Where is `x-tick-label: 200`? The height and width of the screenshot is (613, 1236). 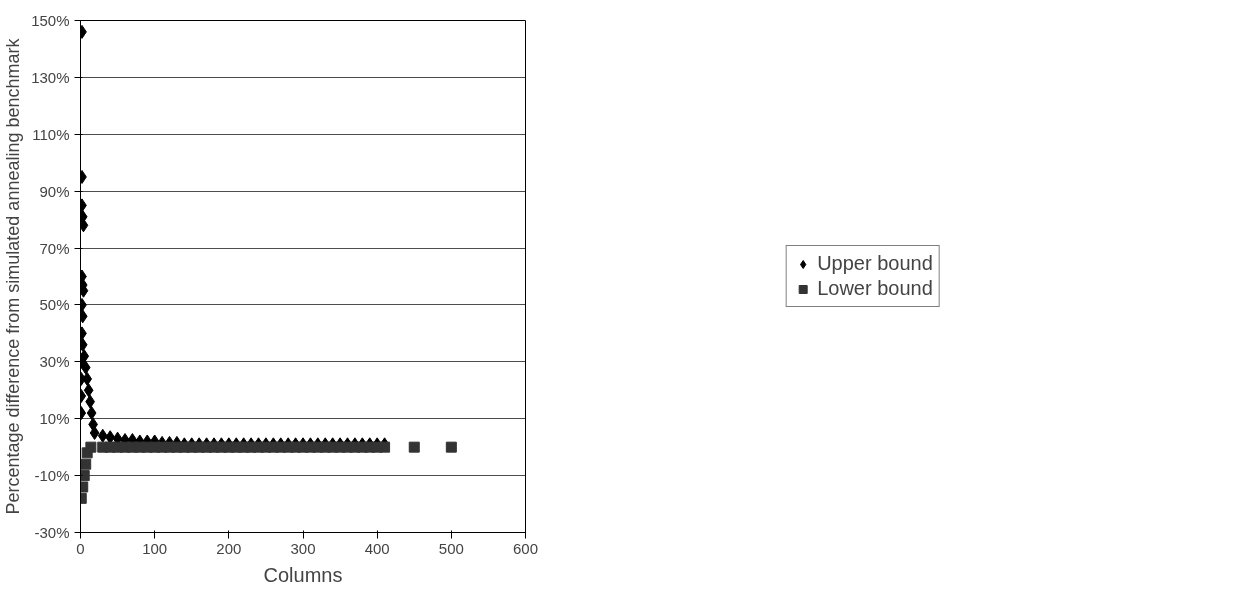 x-tick-label: 200 is located at coordinates (229, 548).